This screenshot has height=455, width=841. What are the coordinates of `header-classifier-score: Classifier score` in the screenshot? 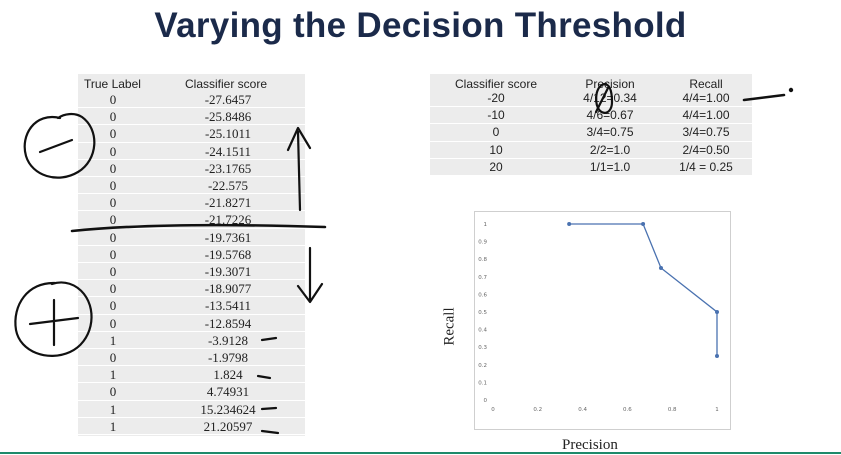 It's located at (226, 84).